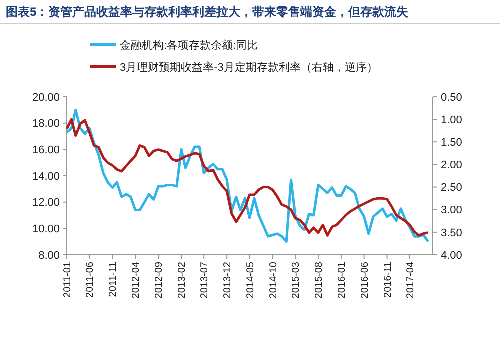 Image resolution: width=500 pixels, height=340 pixels. What do you see at coordinates (274, 280) in the screenshot?
I see `x-tick-label: 2014-10` at bounding box center [274, 280].